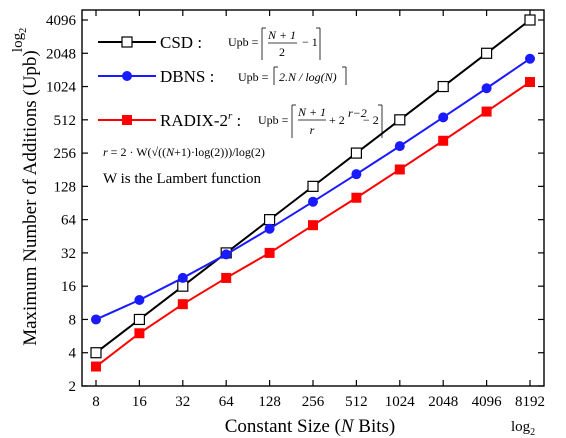 The height and width of the screenshot is (438, 566). Describe the element at coordinates (127, 120) in the screenshot. I see `legend-marker-radix` at that location.